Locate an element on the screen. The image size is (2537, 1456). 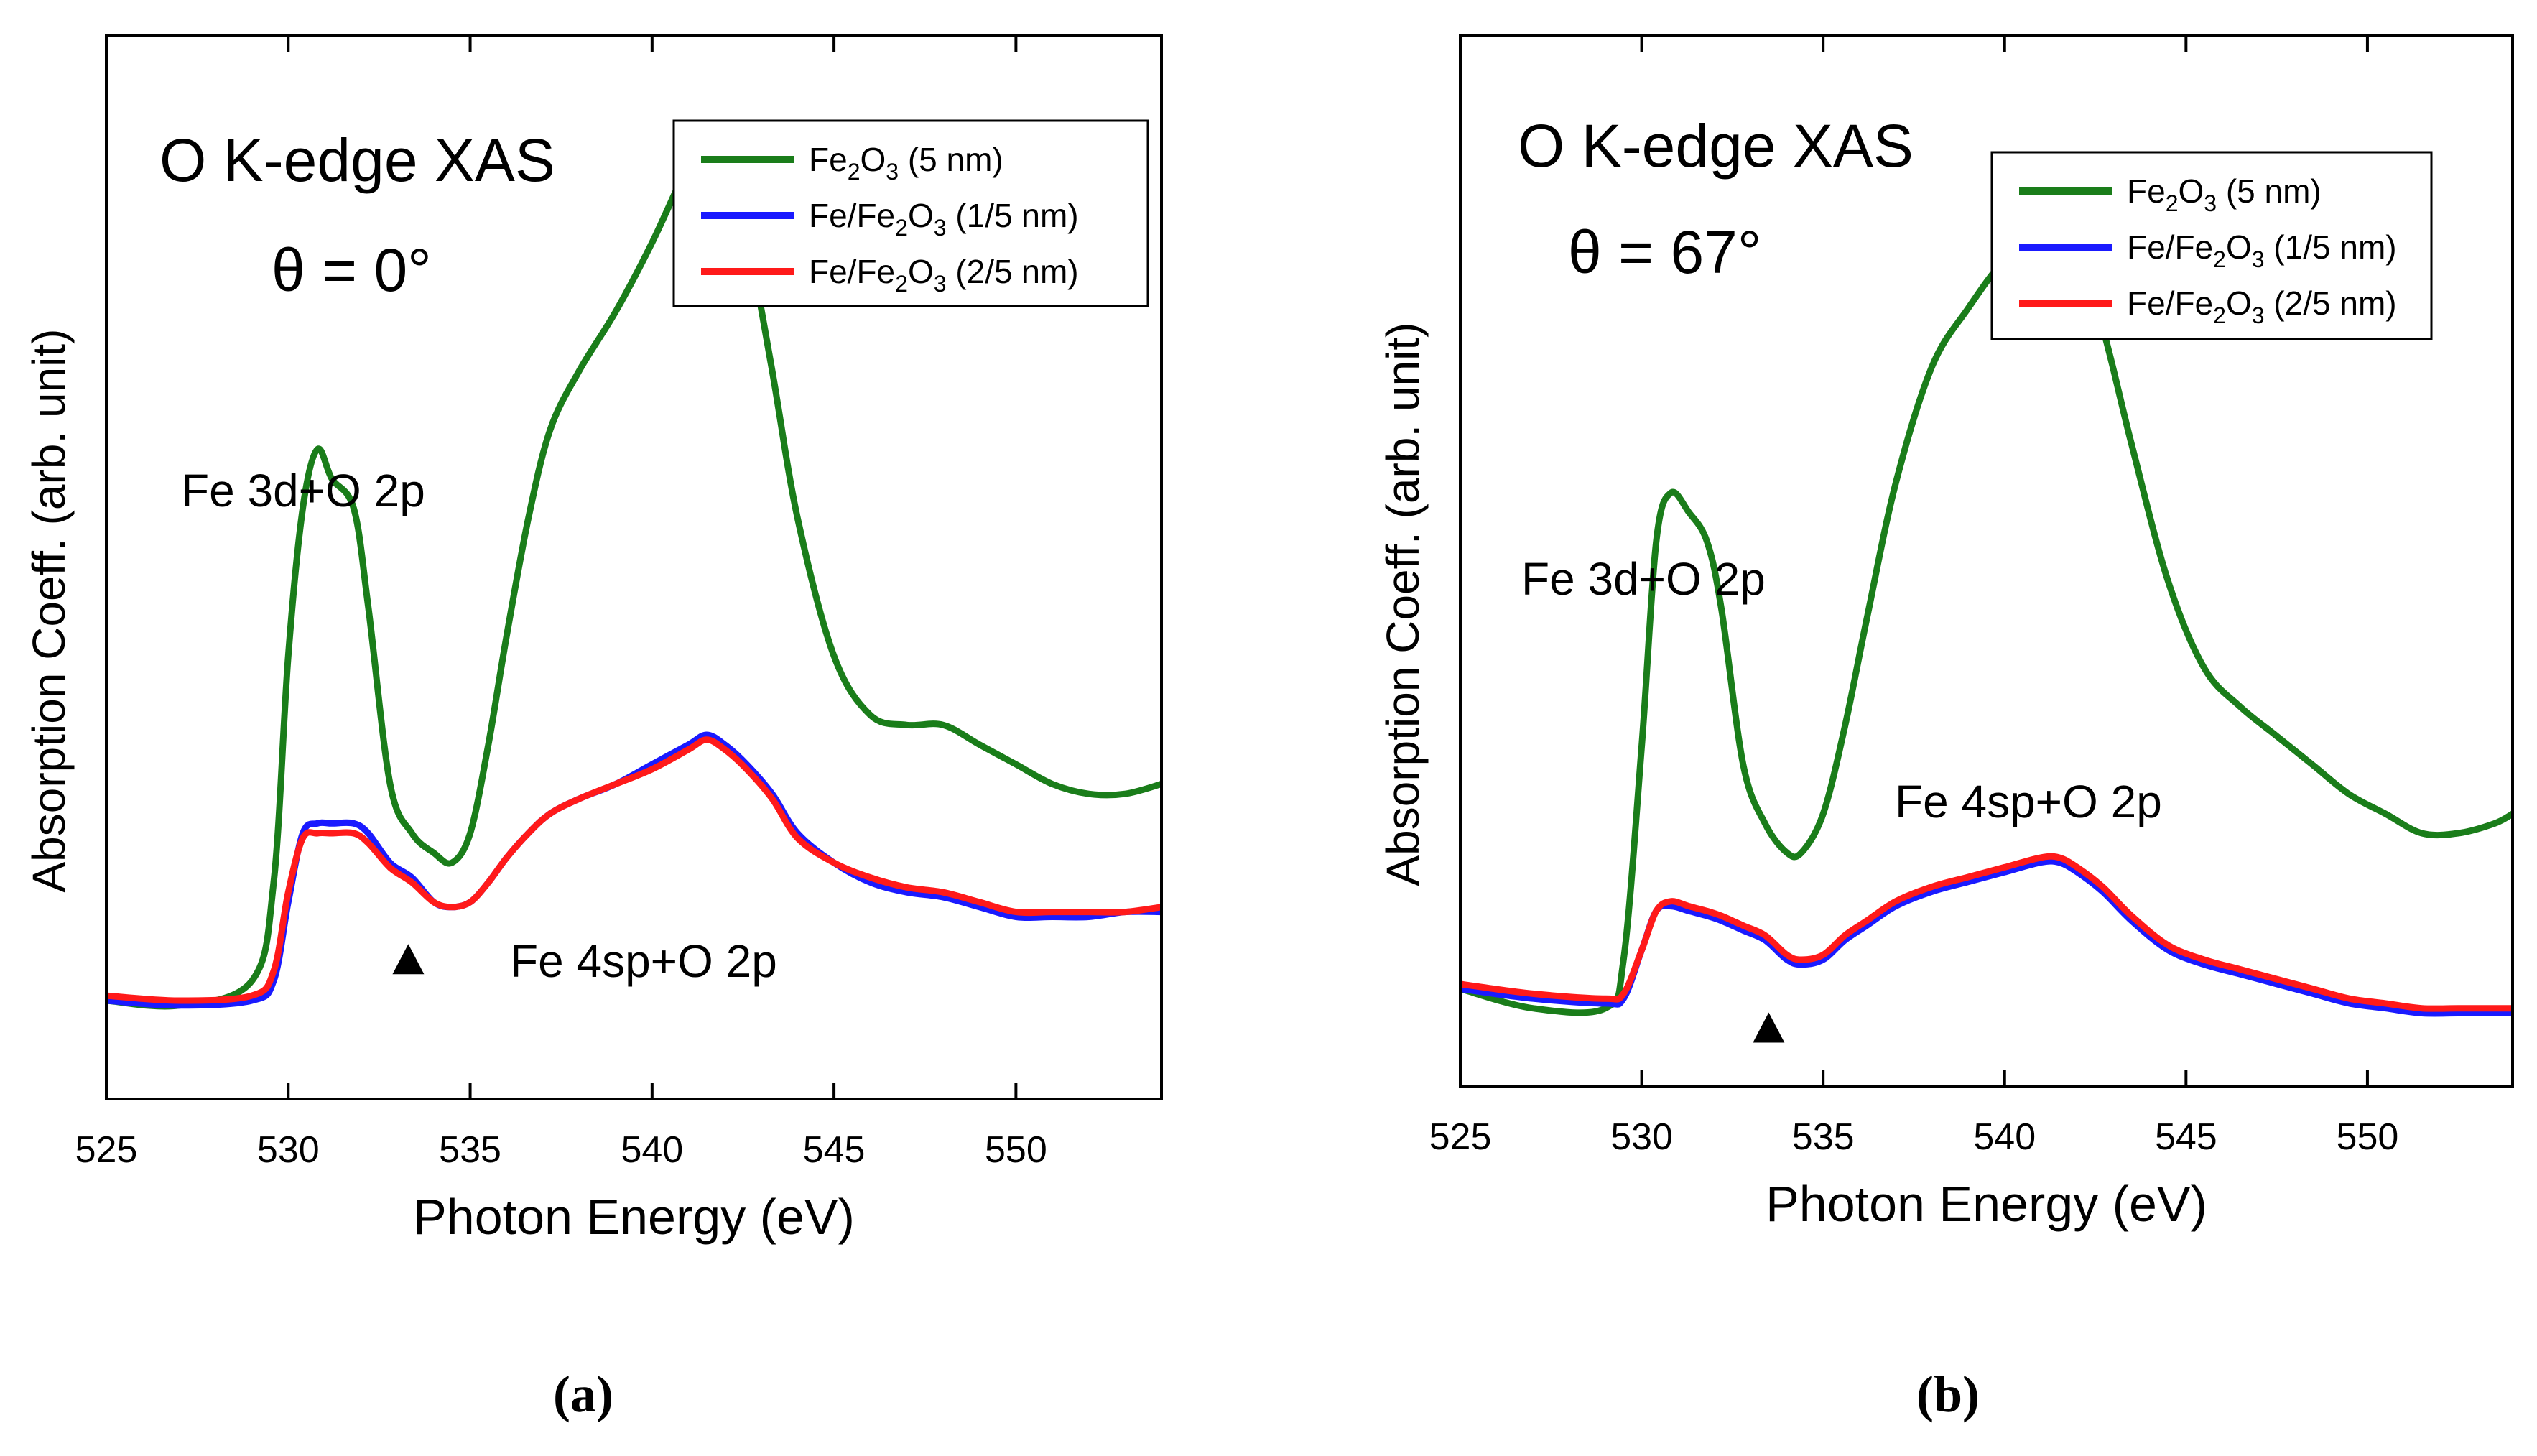
chart-subtitle: θ = 67° is located at coordinates (1664, 252).